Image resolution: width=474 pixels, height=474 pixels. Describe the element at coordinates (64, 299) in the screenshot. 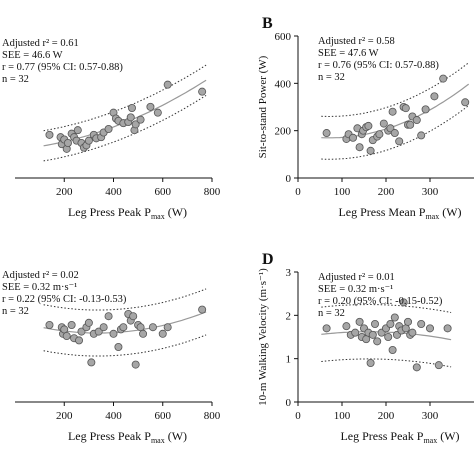

I see `stats-line: r = 0.22 (95% CI: -0.13-0.53)` at that location.